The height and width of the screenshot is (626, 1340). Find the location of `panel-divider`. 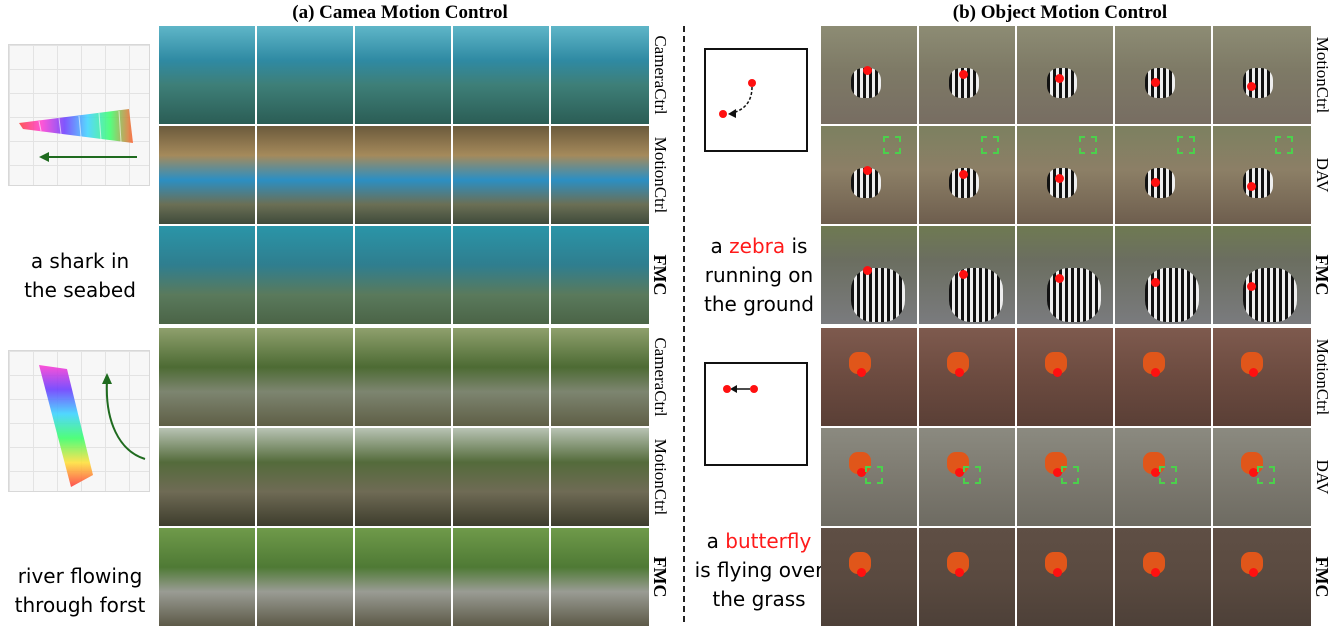

panel-divider is located at coordinates (684, 324).